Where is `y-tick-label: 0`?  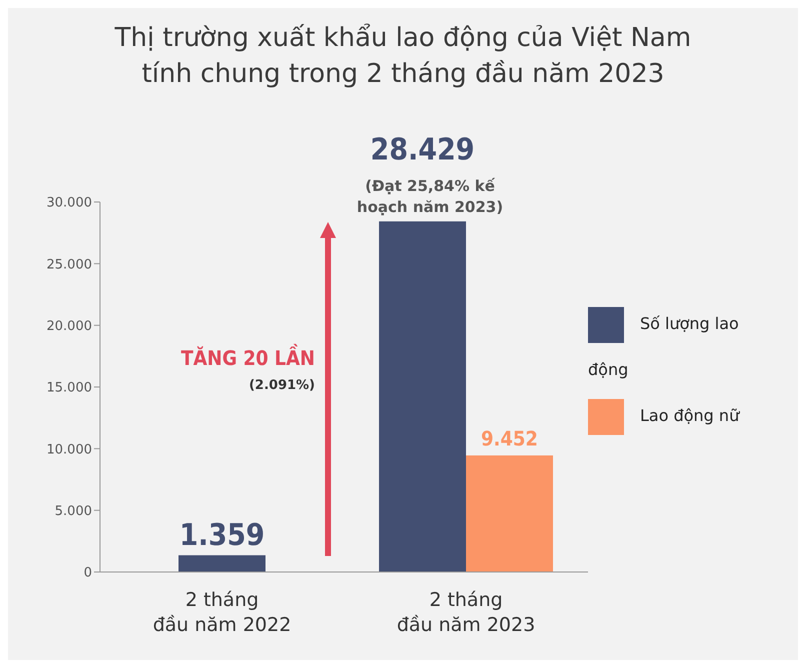
y-tick-label: 0 is located at coordinates (88, 573).